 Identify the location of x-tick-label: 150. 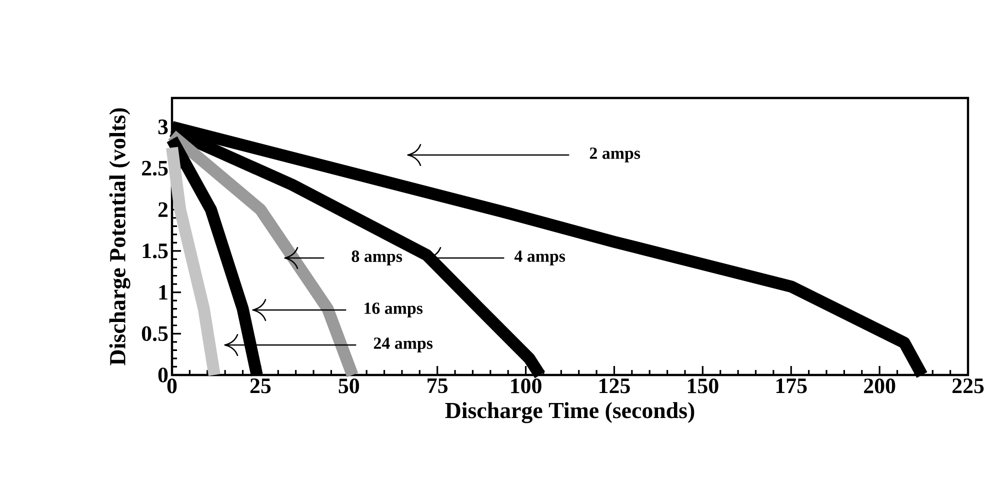
(703, 386).